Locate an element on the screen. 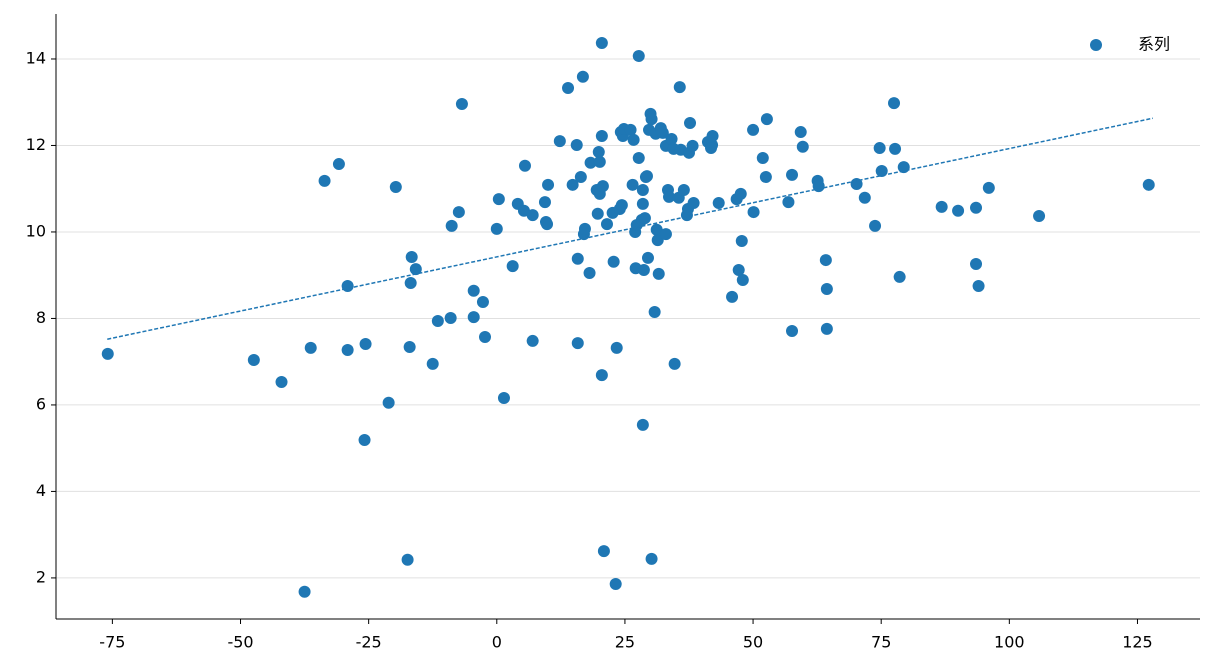  y-tick-label: 4 is located at coordinates (41, 490).